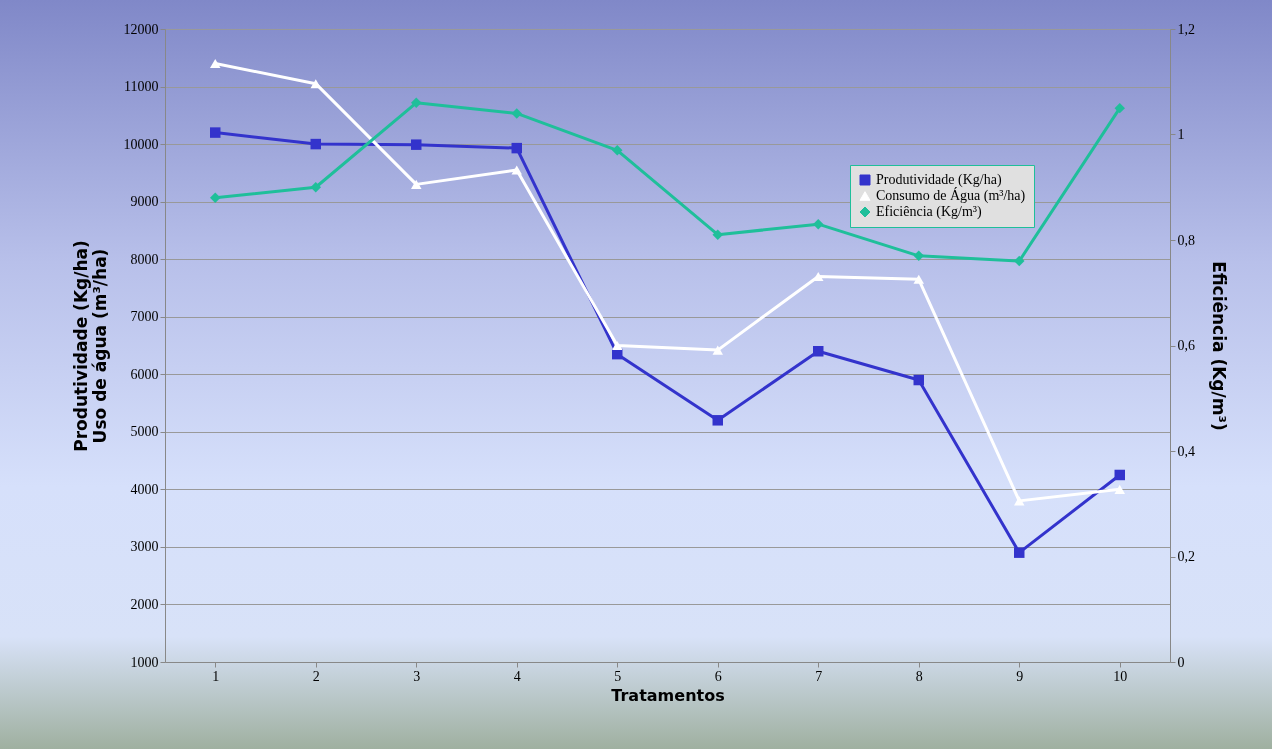  Describe the element at coordinates (517, 676) in the screenshot. I see `x-tick-label: 4` at that location.